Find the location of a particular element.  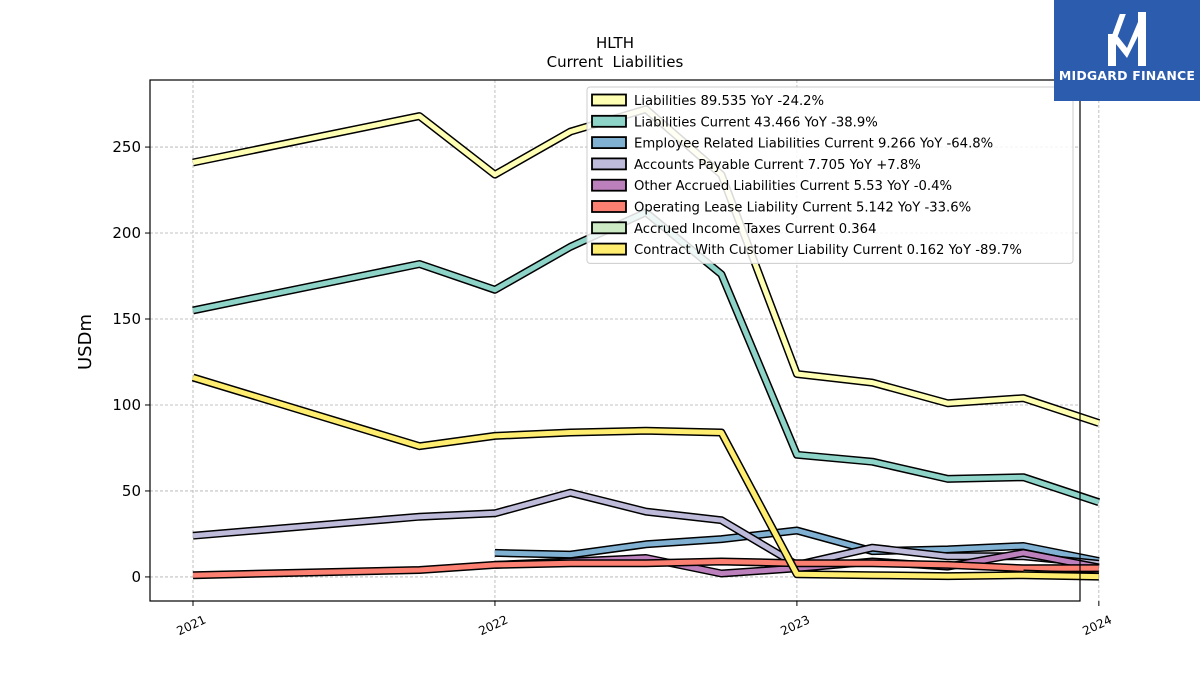

y-tick-label: 200 is located at coordinates (126, 233).